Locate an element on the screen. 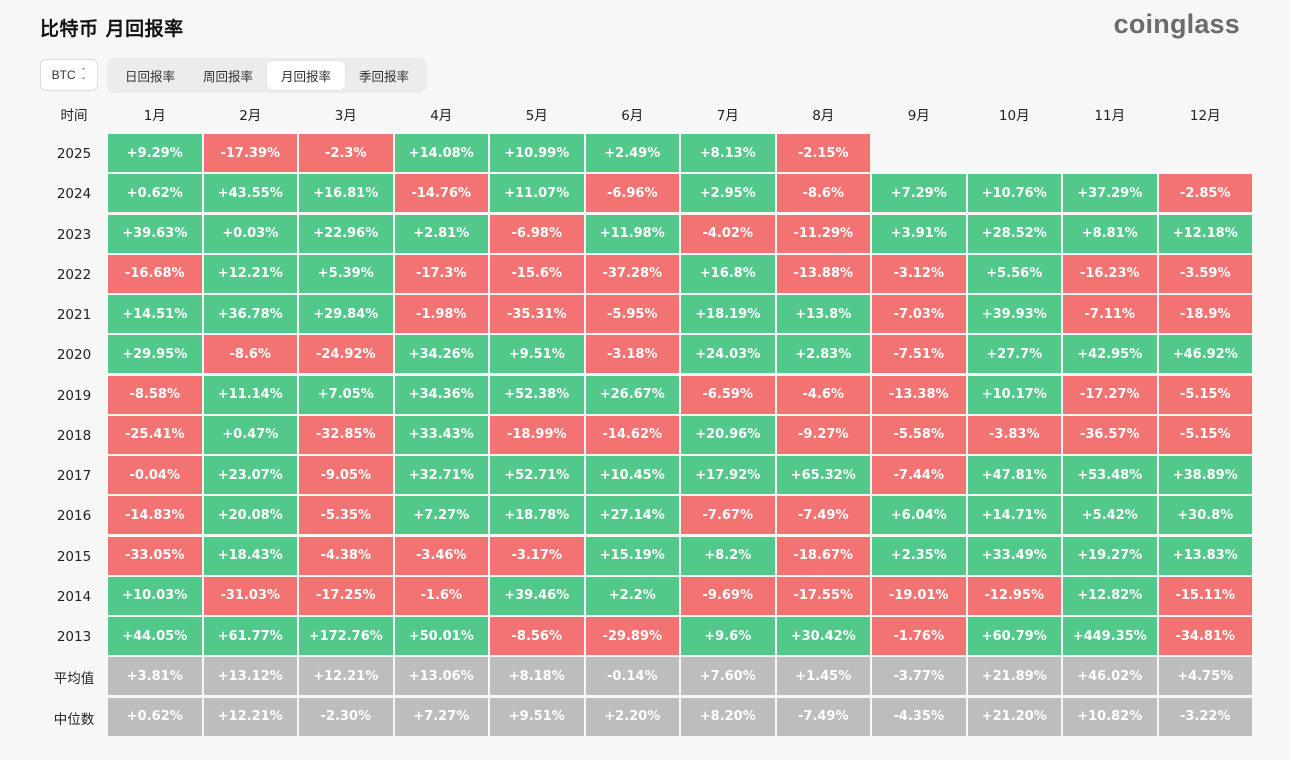 The height and width of the screenshot is (760, 1290). year-label: 2022 is located at coordinates (74, 274).